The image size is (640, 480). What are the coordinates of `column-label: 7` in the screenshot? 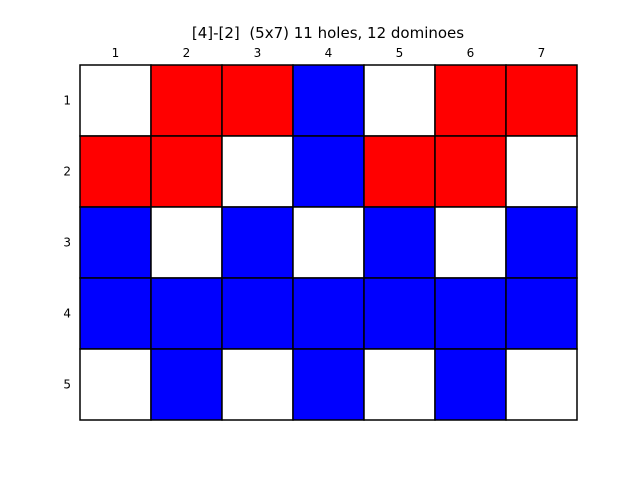 It's located at (542, 53).